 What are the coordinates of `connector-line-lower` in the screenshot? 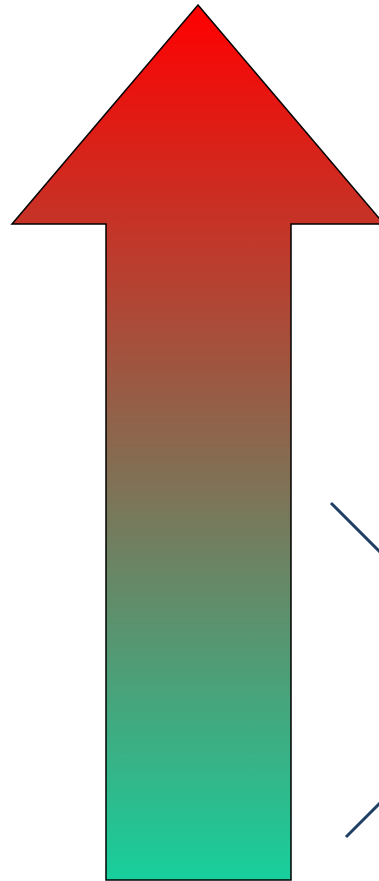 It's located at (361, 820).